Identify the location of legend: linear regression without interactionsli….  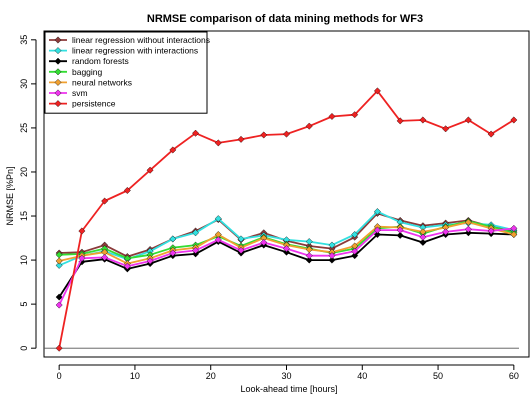
(127, 72).